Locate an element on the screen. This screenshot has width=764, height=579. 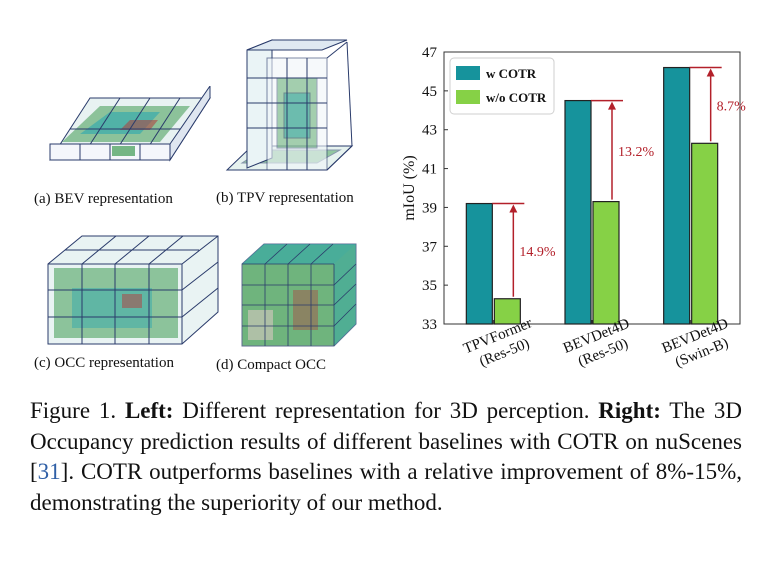
caption-left-label: Left: is located at coordinates (149, 410).